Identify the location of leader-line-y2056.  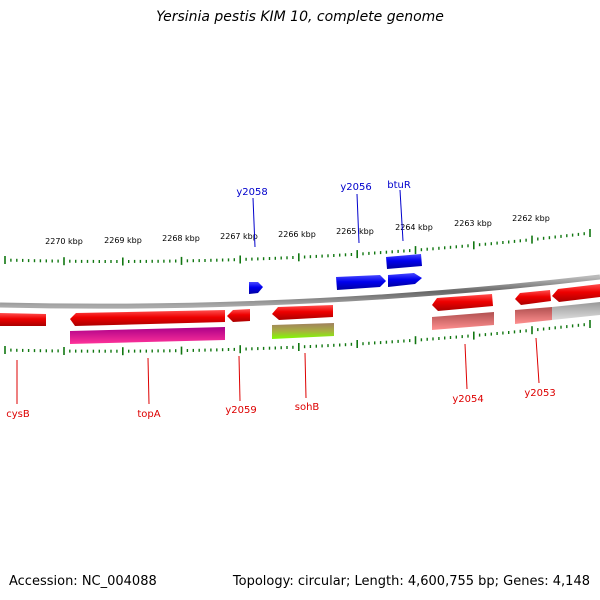
(358, 218).